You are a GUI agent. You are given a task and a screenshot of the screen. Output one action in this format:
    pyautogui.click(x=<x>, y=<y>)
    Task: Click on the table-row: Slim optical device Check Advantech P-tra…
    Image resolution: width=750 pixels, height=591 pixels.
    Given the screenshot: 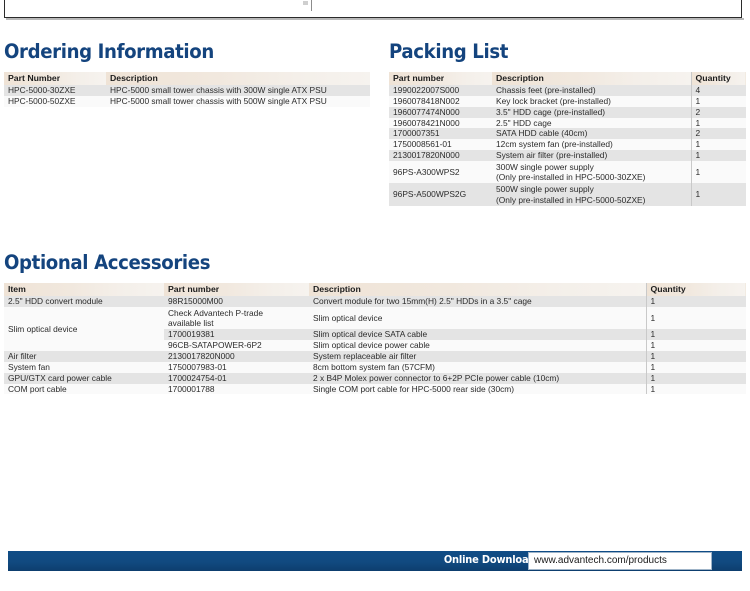 What is the action you would take?
    pyautogui.click(x=375, y=329)
    